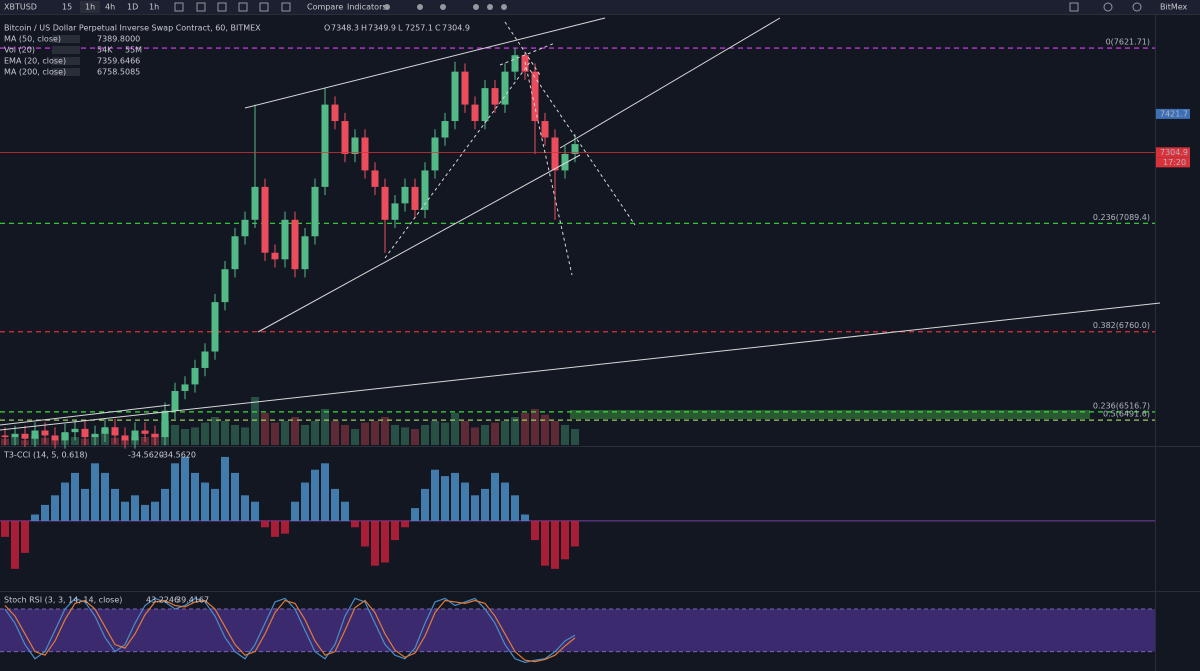 The height and width of the screenshot is (671, 1200). I want to click on ohlc-value: 7349.9, so click(382, 28).